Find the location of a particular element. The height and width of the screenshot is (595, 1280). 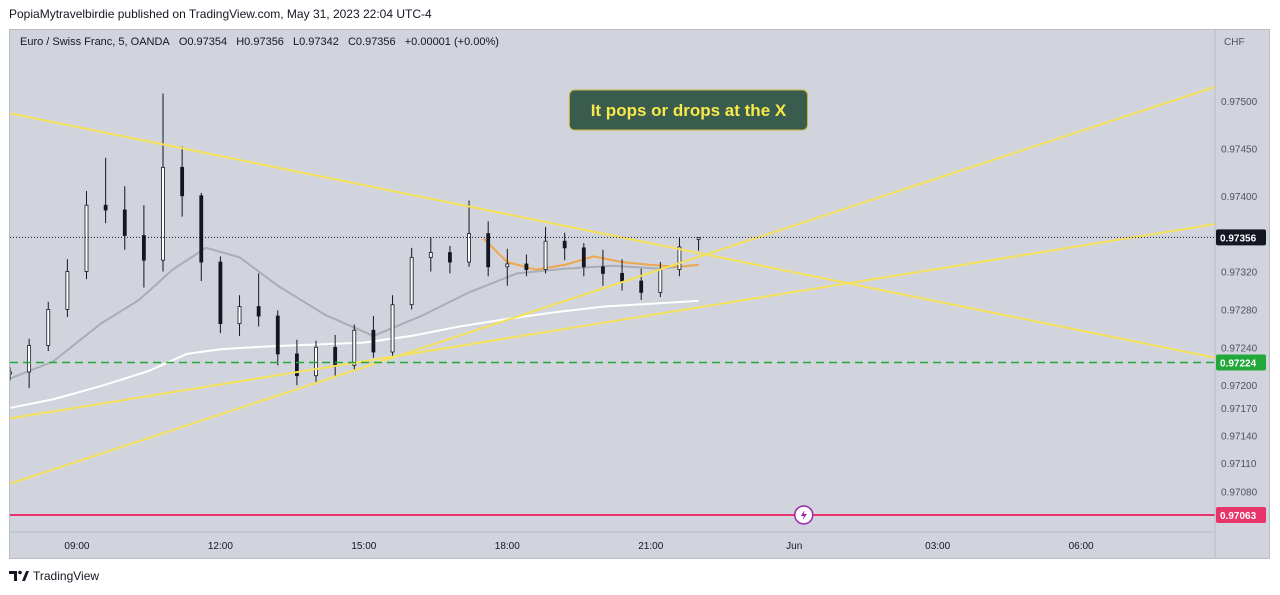

price-level-label-1-background is located at coordinates (1241, 514).